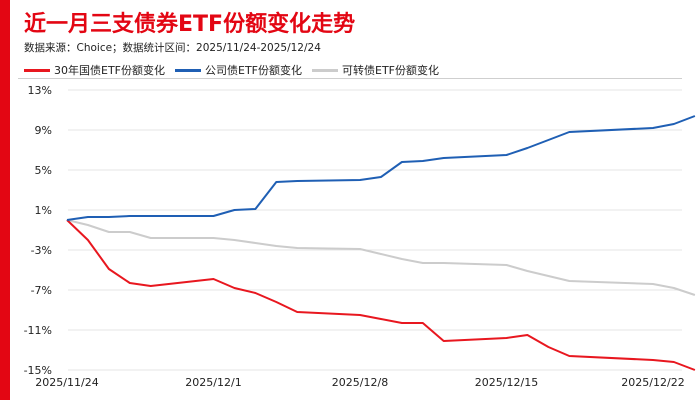 Image resolution: width=700 pixels, height=400 pixels. Describe the element at coordinates (37, 70) in the screenshot. I see `legend-swatch-treasury` at that location.